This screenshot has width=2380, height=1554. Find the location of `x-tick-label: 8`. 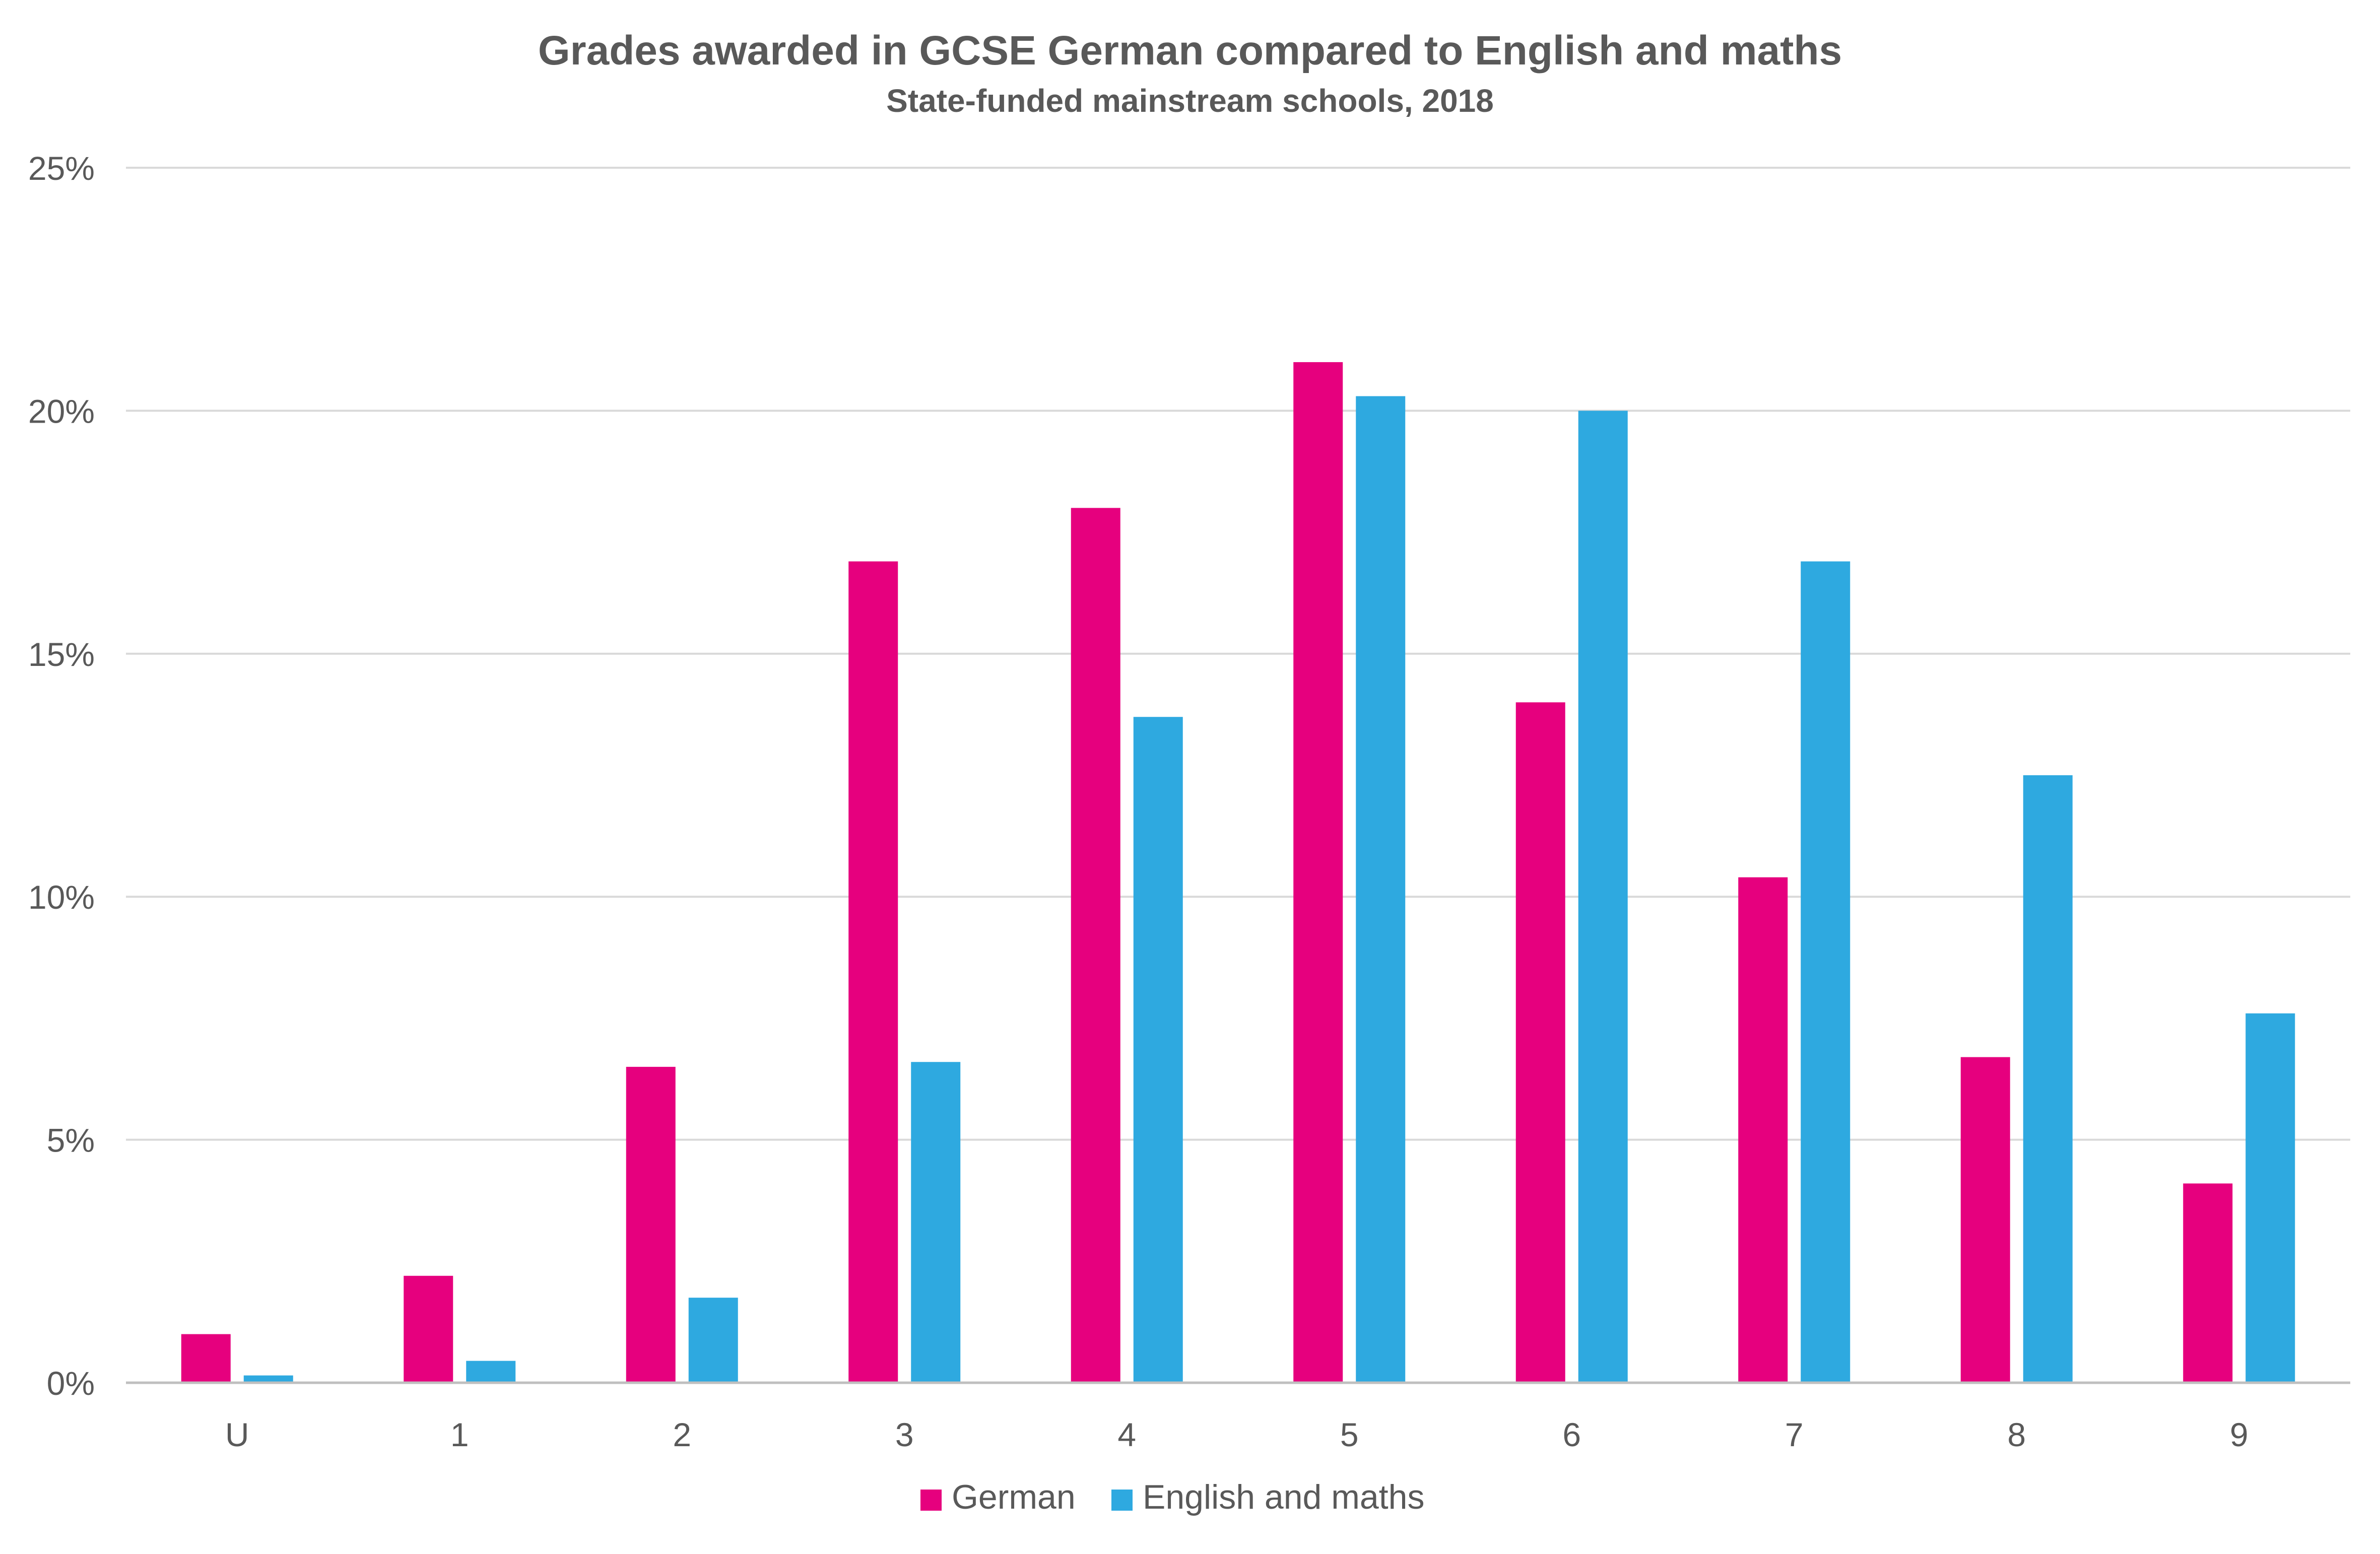

x-tick-label: 8 is located at coordinates (2016, 1434).